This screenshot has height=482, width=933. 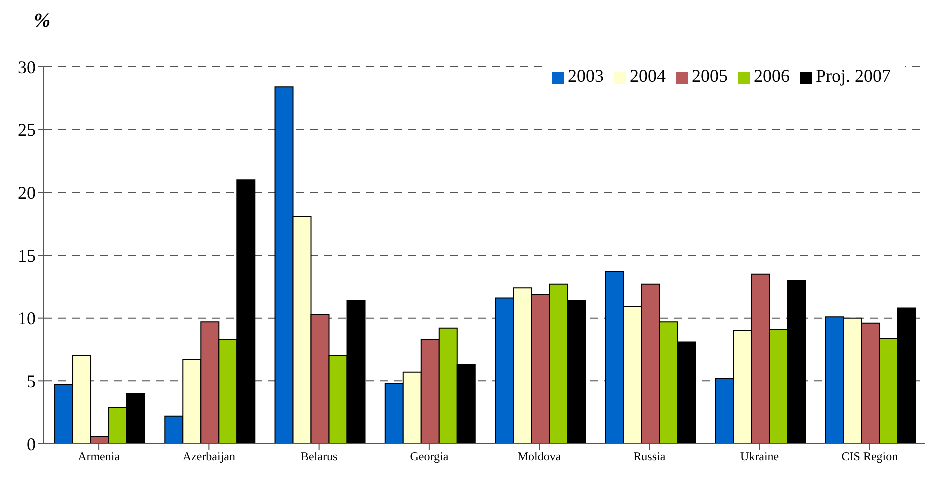 What do you see at coordinates (27, 256) in the screenshot?
I see `y-tick-label: 15` at bounding box center [27, 256].